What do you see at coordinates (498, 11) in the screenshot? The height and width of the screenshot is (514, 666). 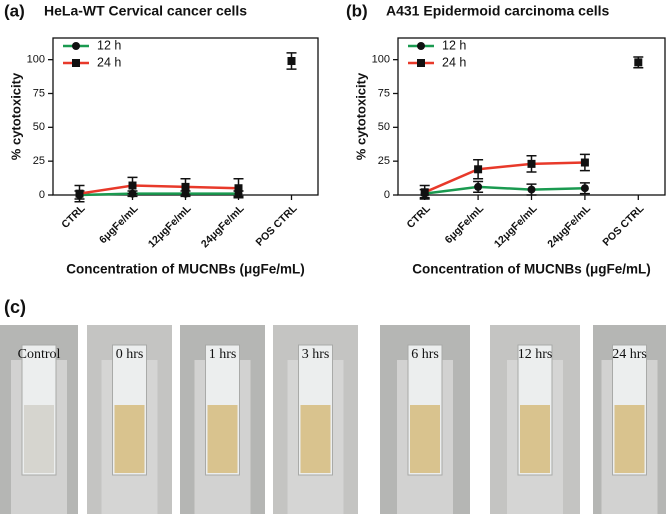 I see `chart-title: A431 Epidermoid carcinoma cells` at bounding box center [498, 11].